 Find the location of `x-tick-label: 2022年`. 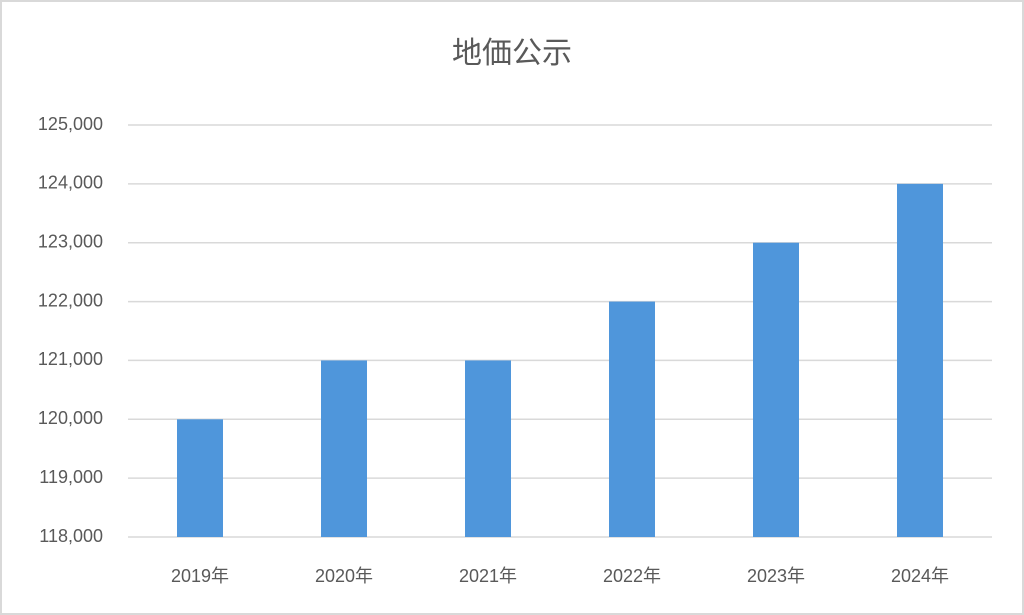

x-tick-label: 2022年 is located at coordinates (632, 576).